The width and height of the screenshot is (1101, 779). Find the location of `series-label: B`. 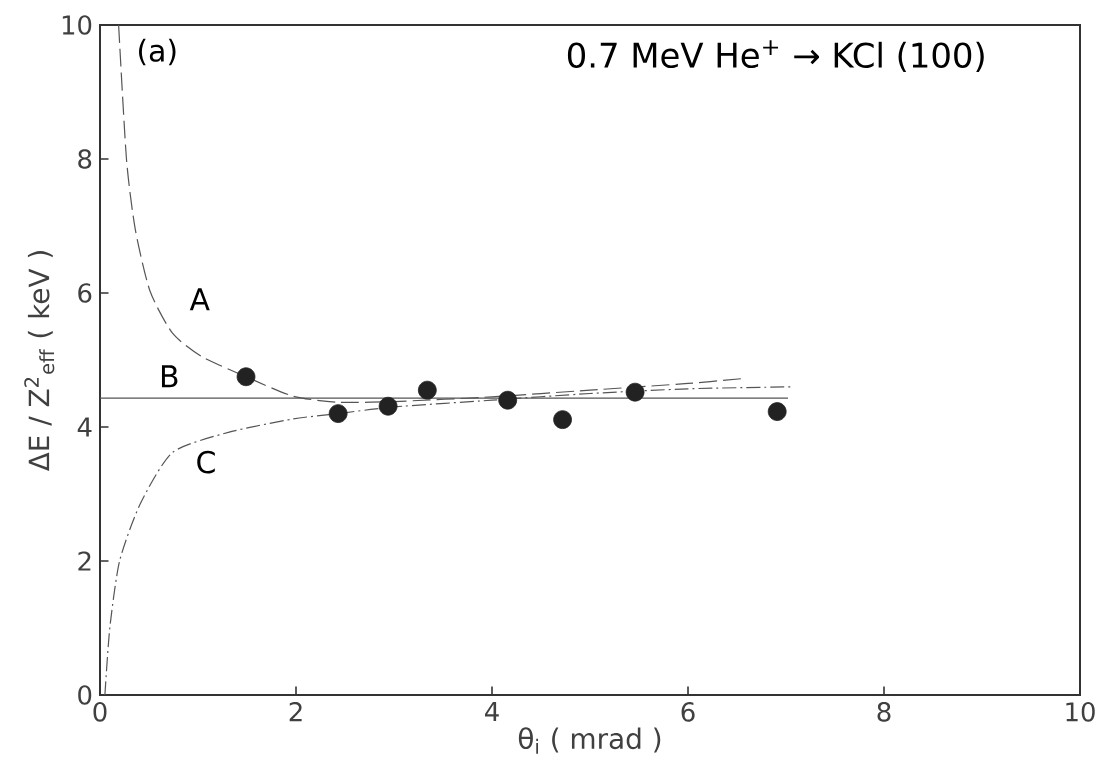

series-label: B is located at coordinates (169, 376).